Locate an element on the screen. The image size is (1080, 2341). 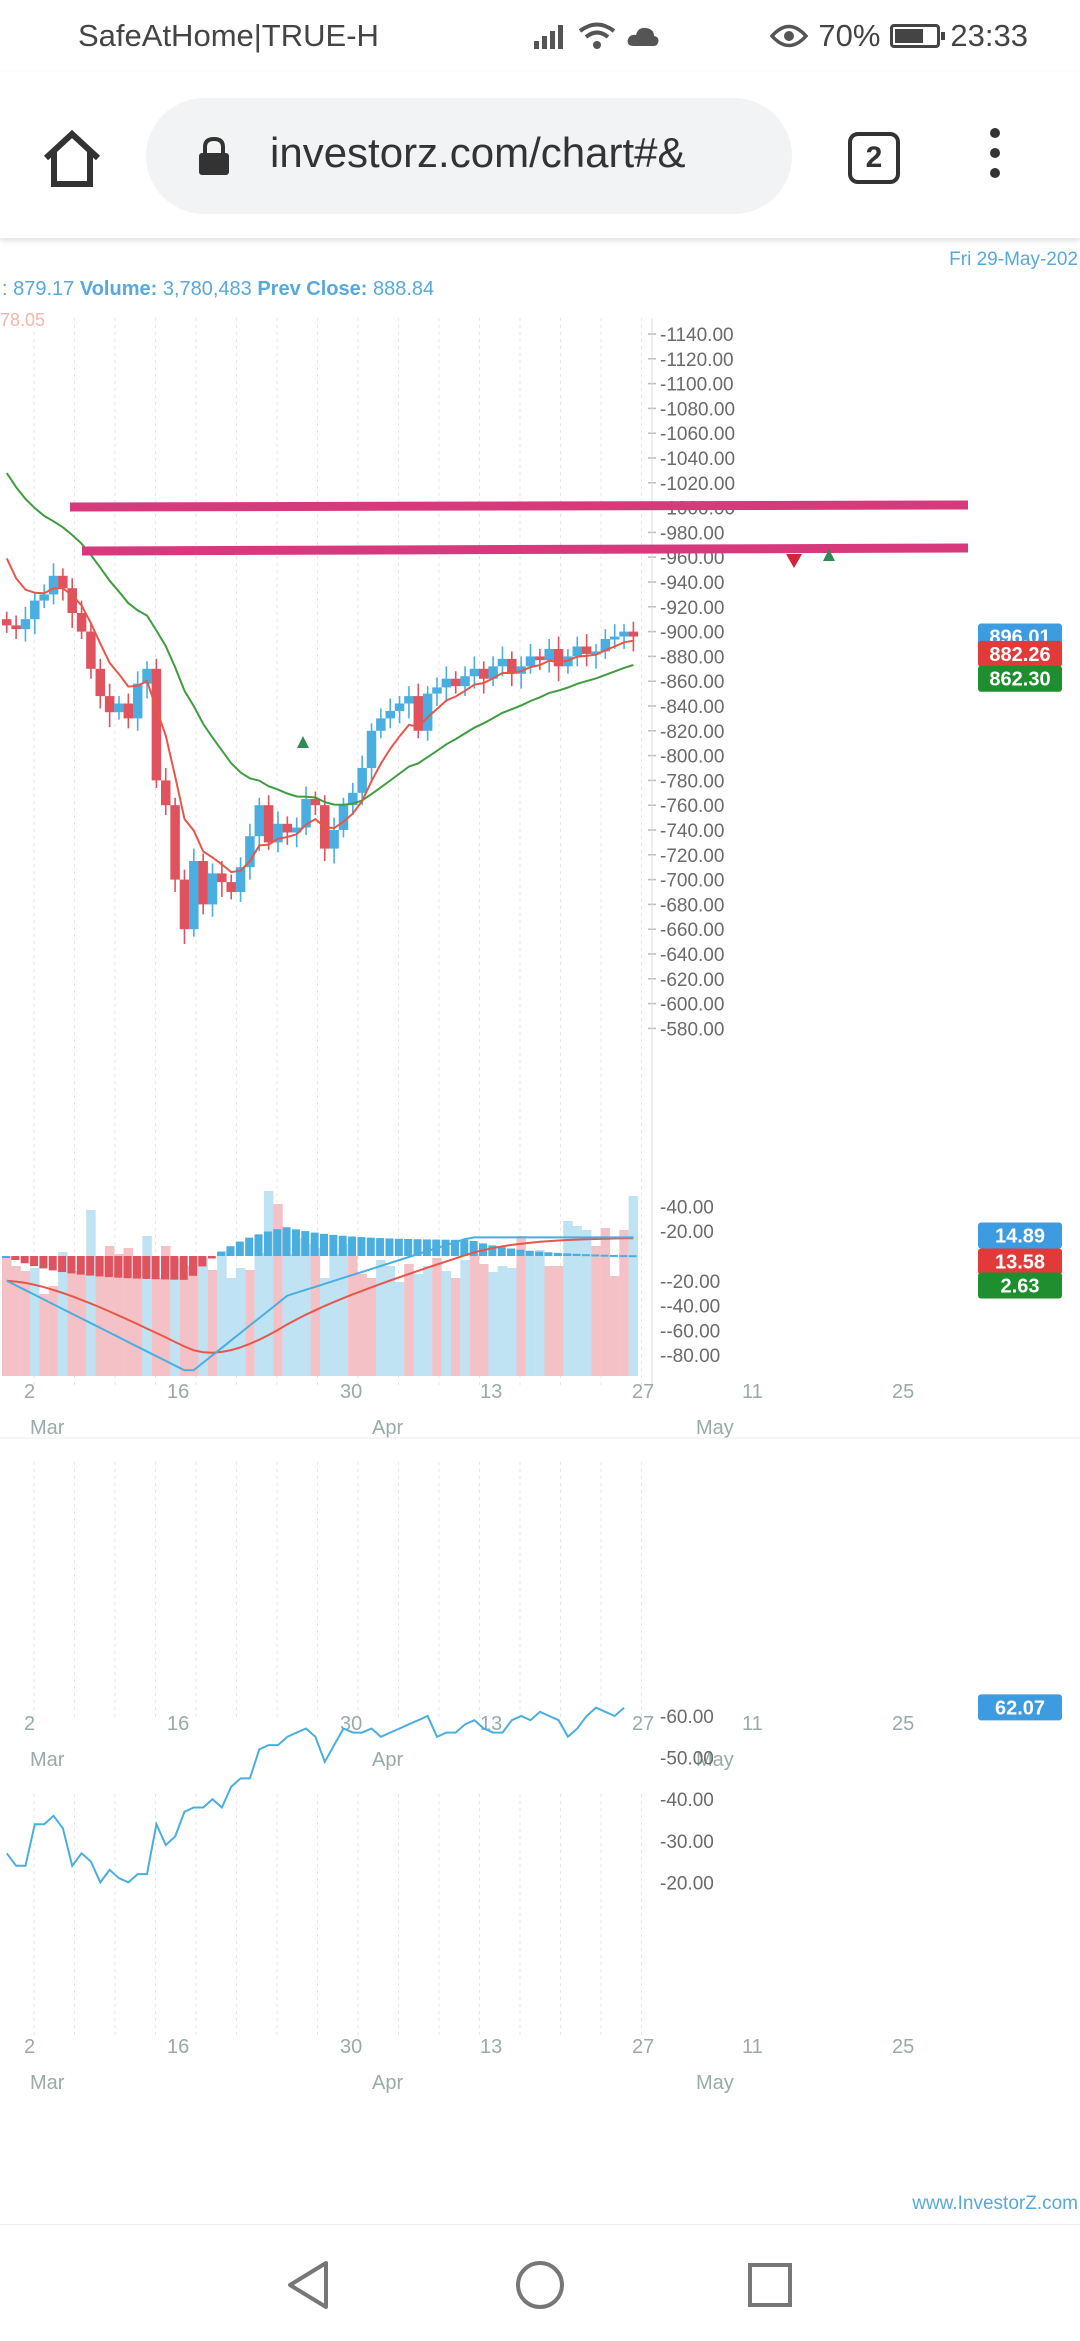
status-bar: SafeAtHome|TRUE-H 70% 23:33 is located at coordinates (540, 36).